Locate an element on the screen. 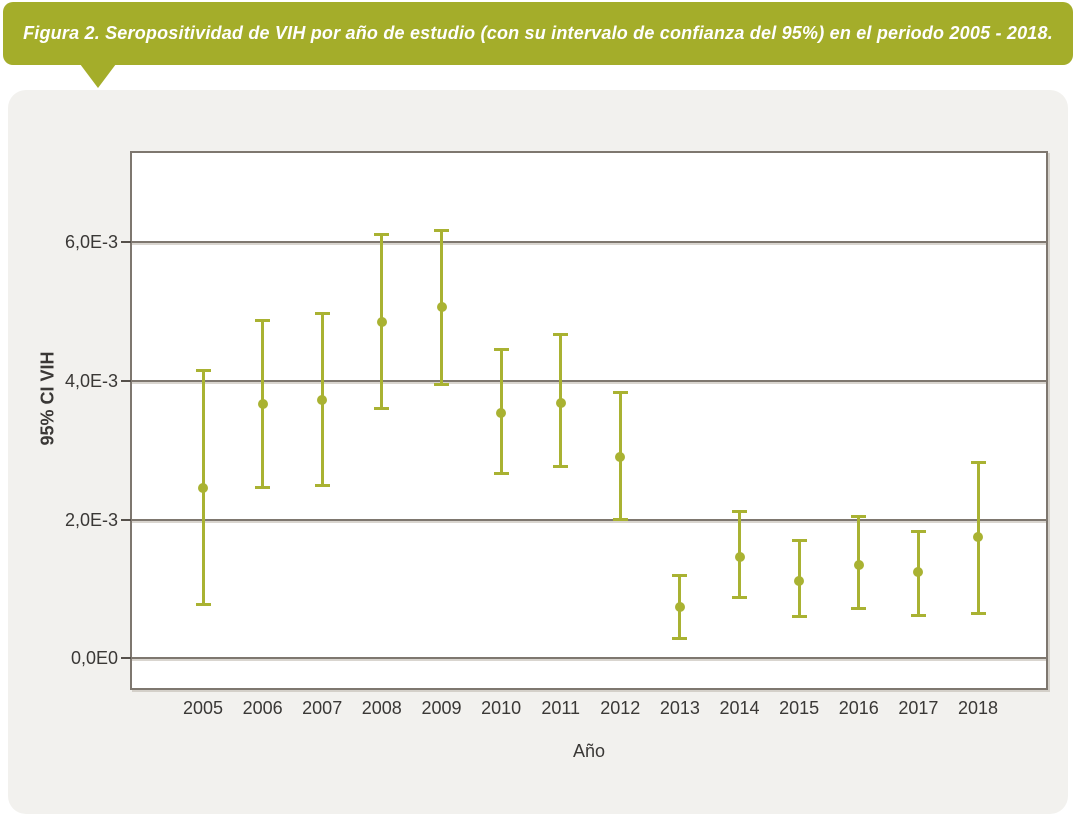  point-marker-2014 is located at coordinates (739, 557).